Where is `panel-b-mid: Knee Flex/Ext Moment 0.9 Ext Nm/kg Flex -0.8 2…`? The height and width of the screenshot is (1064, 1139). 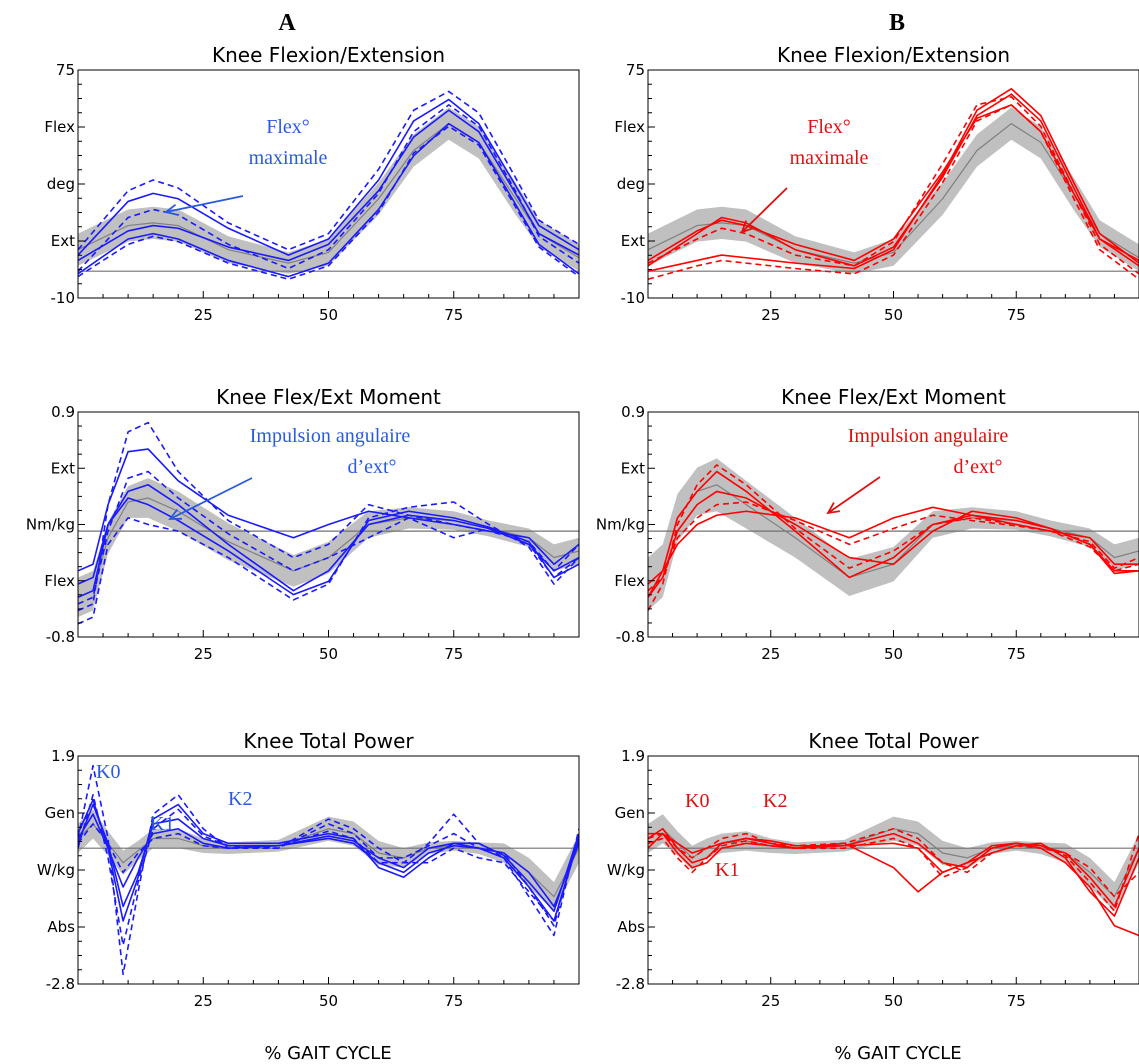 panel-b-mid: Knee Flex/Ext Moment 0.9 Ext Nm/kg Flex -0.8 2… is located at coordinates (867, 524).